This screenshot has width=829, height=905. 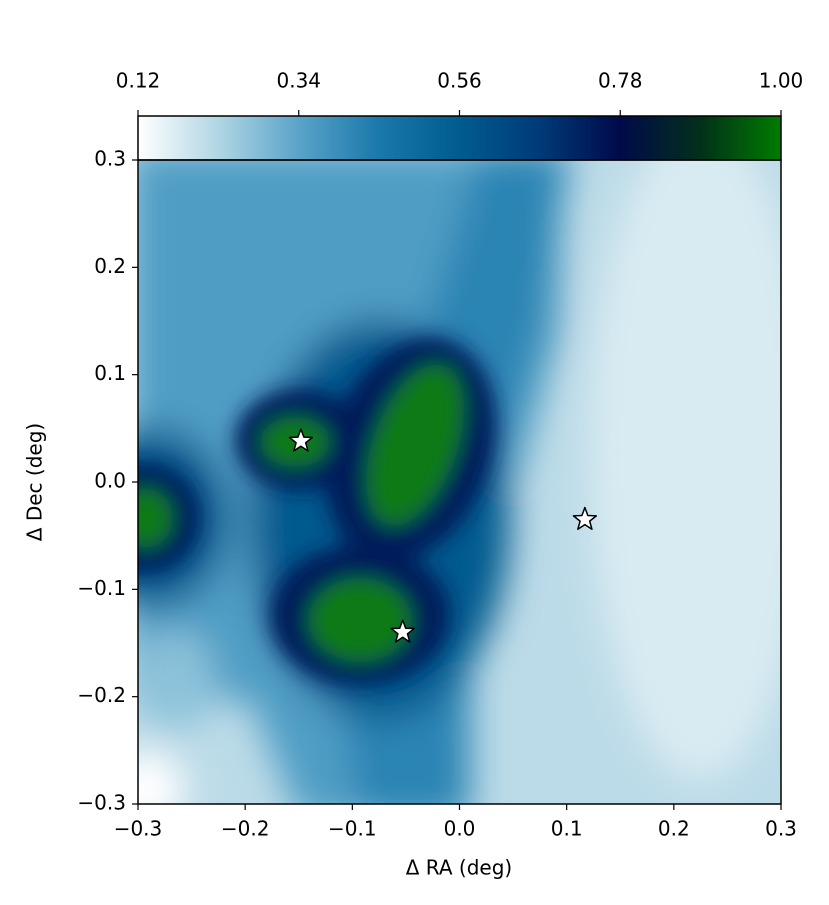 What do you see at coordinates (352, 829) in the screenshot?
I see `x-tick-label: −0.1` at bounding box center [352, 829].